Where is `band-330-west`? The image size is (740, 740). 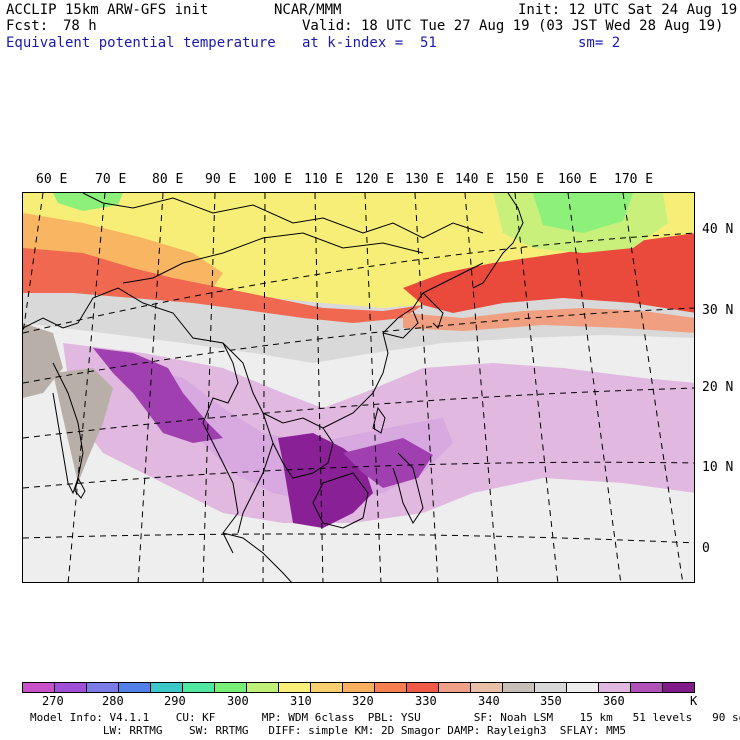 band-330-west is located at coordinates (223, 285).